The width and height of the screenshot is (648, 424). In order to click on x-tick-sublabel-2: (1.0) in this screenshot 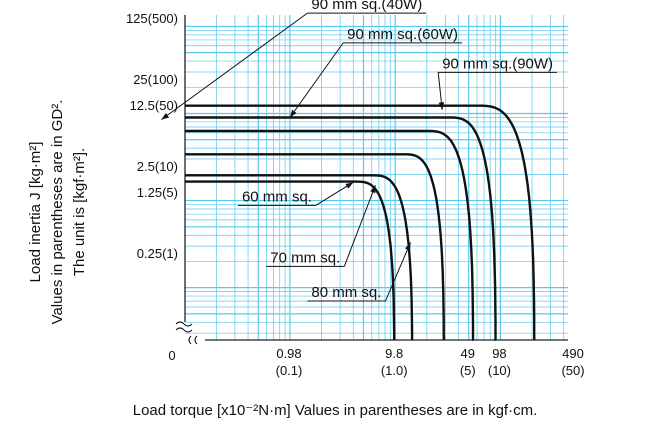, I will do `click(394, 370)`.